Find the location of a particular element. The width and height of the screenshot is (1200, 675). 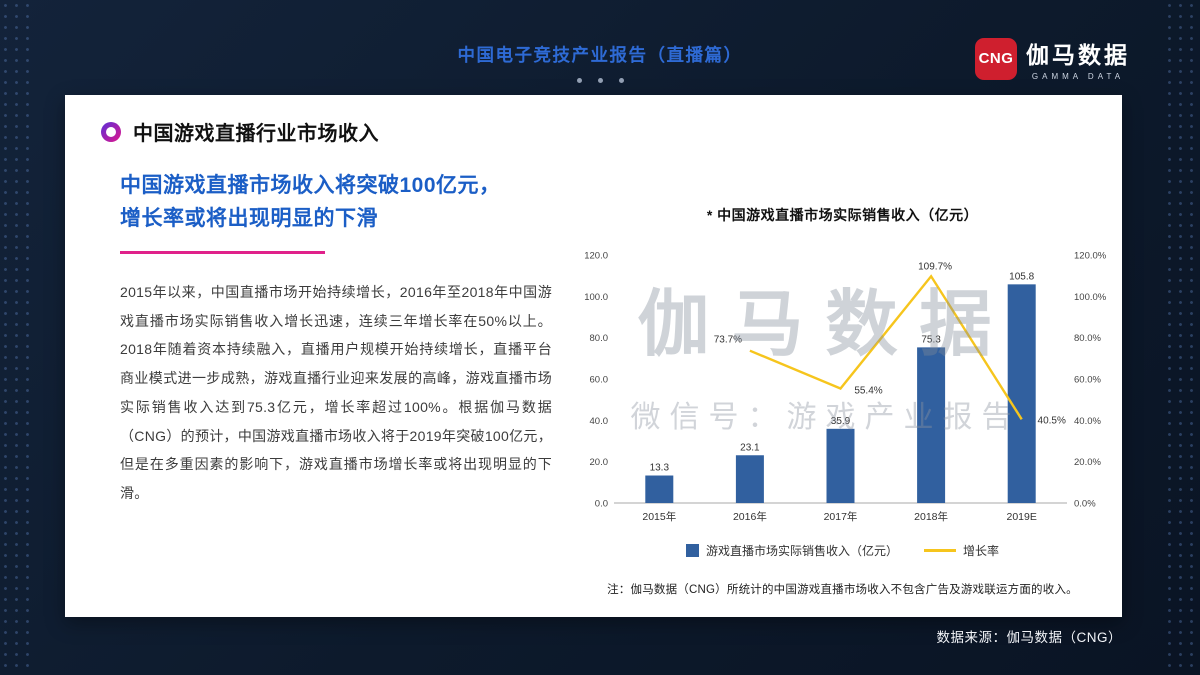

svg-text: 0.0% is located at coordinates (1085, 504).